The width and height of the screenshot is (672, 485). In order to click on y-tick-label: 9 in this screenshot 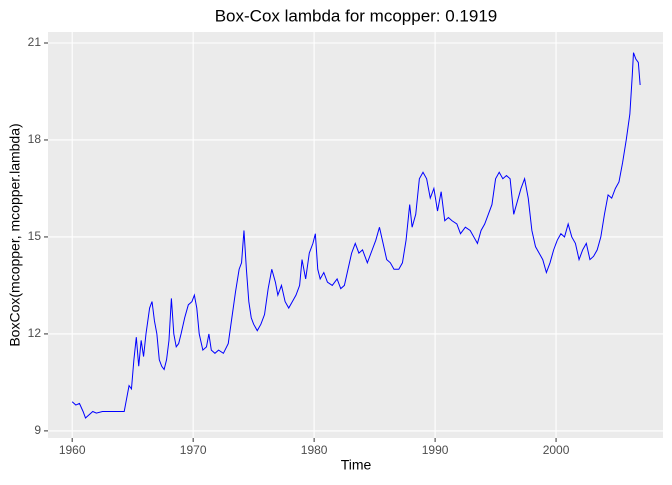, I will do `click(37, 430)`.